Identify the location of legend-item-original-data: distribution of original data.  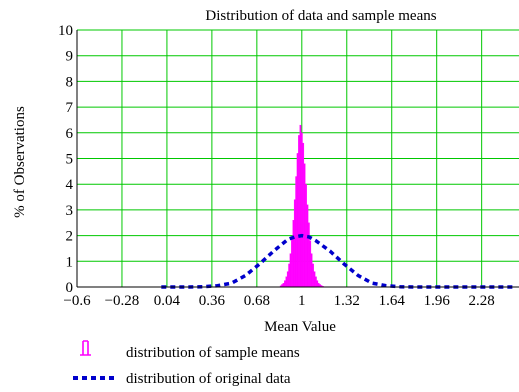
(182, 379).